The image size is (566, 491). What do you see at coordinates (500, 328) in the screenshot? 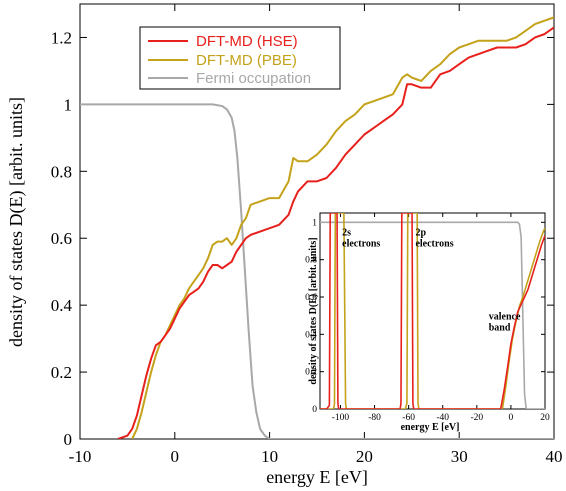
I see `inset-annotation: band` at bounding box center [500, 328].